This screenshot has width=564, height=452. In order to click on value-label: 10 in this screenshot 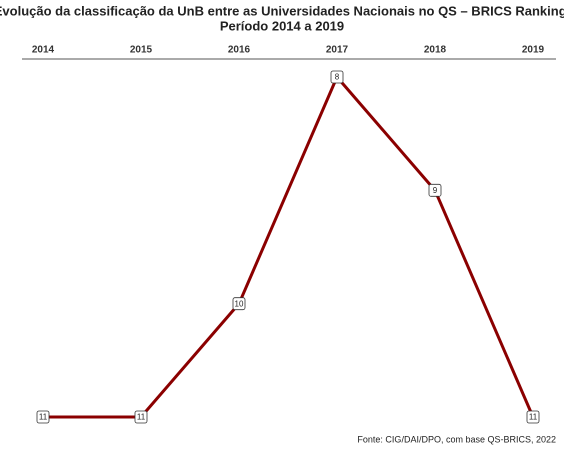, I will do `click(239, 303)`.